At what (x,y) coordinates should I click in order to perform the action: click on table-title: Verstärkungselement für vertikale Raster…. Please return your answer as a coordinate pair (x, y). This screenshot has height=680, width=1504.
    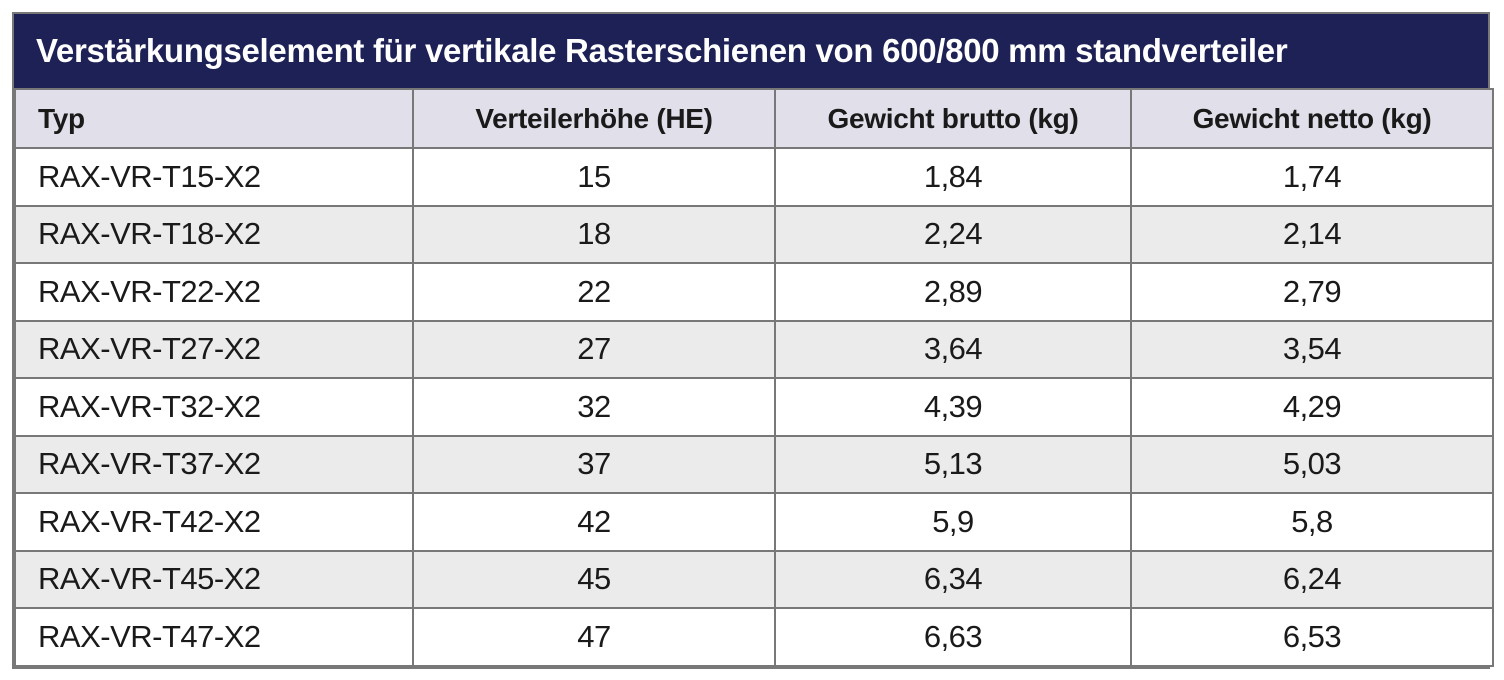
    Looking at the image, I should click on (662, 50).